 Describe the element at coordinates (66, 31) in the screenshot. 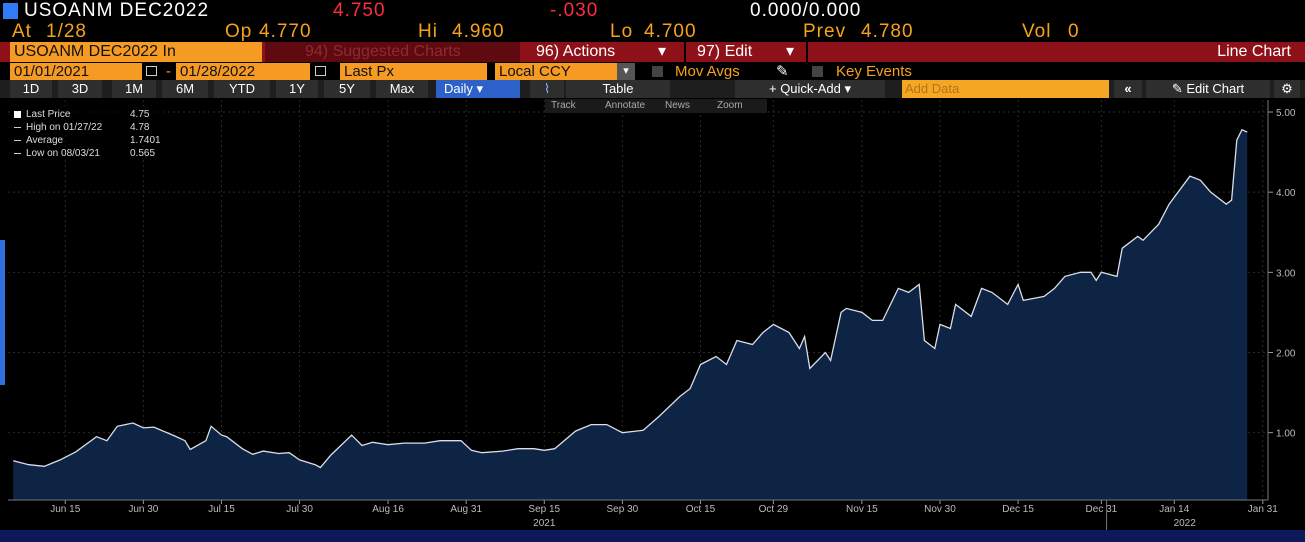

I see `quote-value: 1/28` at that location.